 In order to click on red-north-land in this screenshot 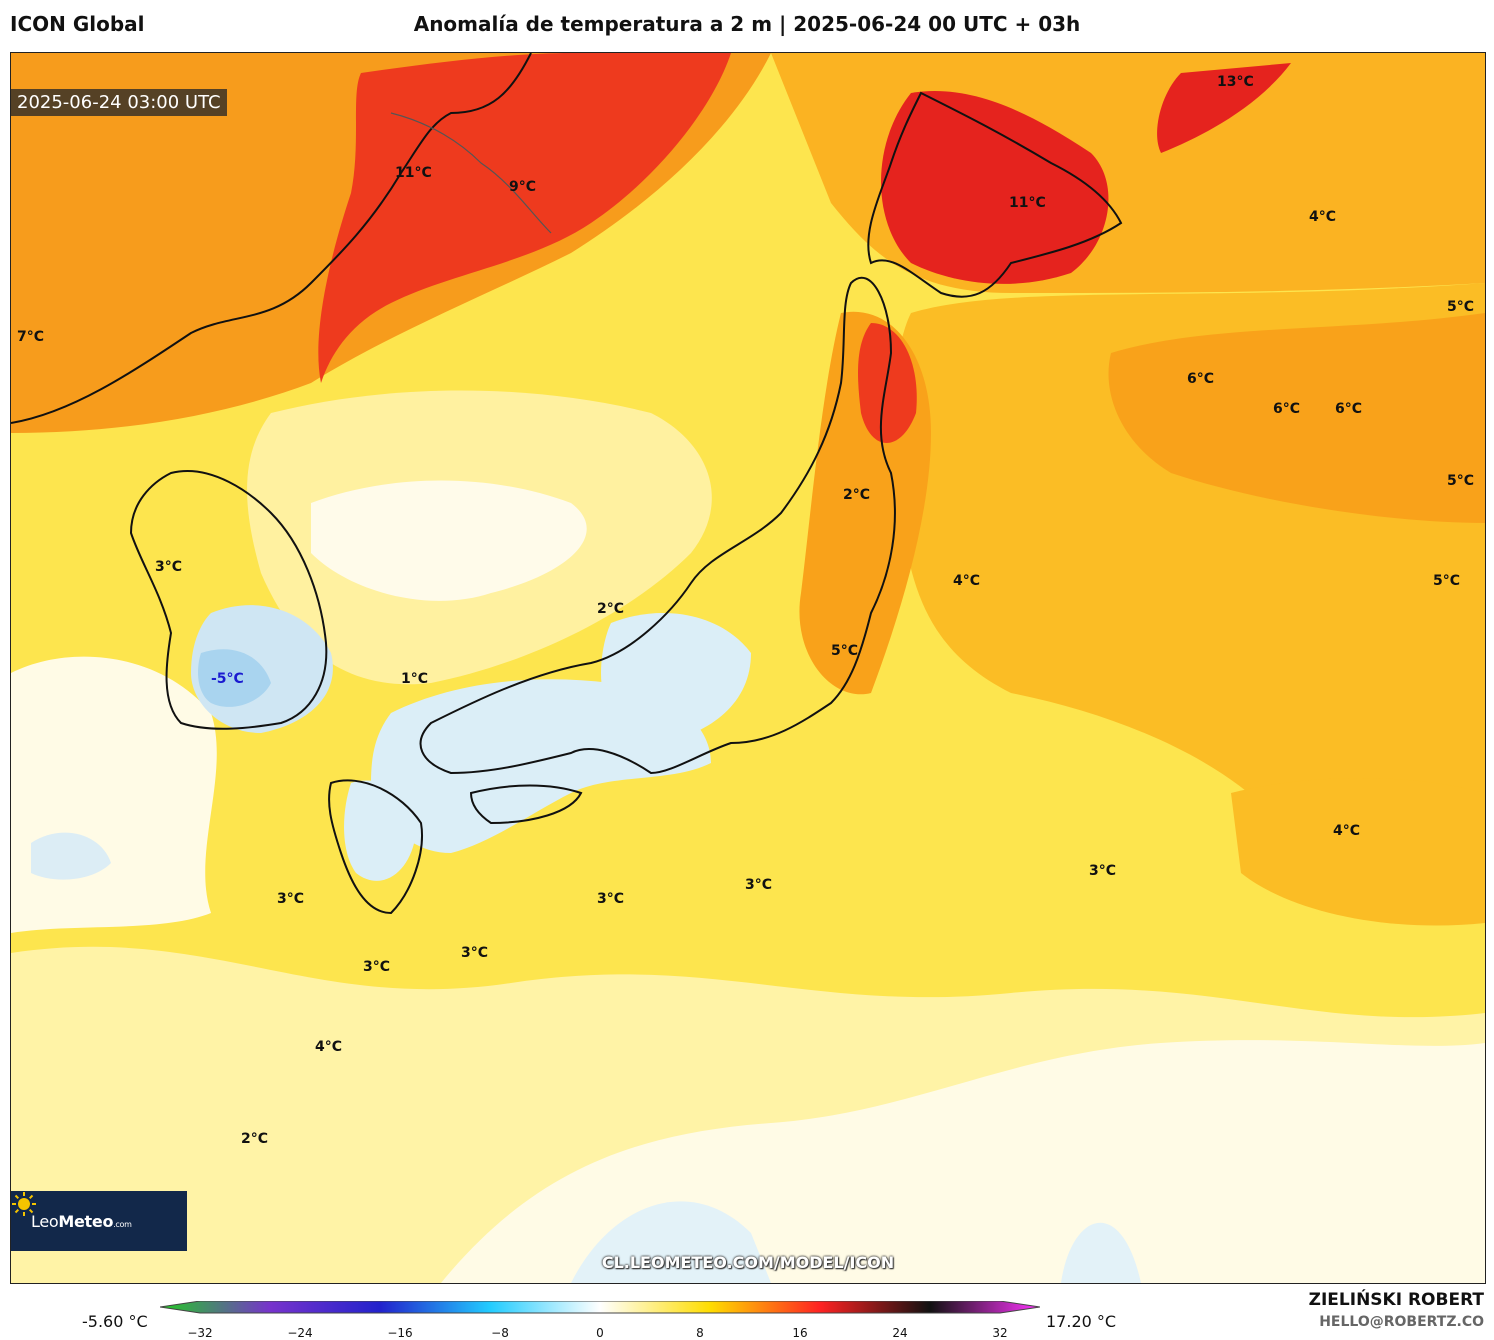, I will do `click(524, 218)`.